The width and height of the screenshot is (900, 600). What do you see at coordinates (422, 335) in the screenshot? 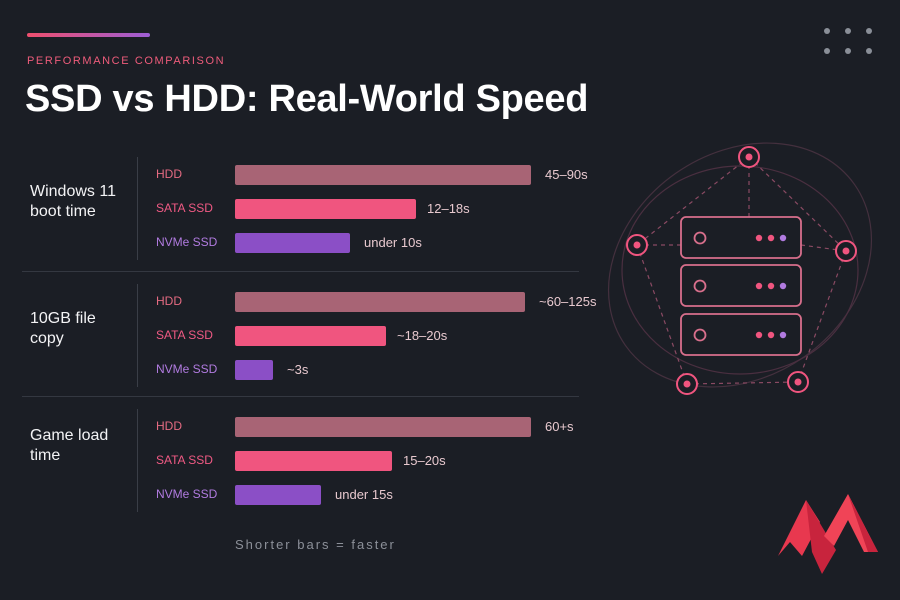
I see `value-label: ~18–20s` at bounding box center [422, 335].